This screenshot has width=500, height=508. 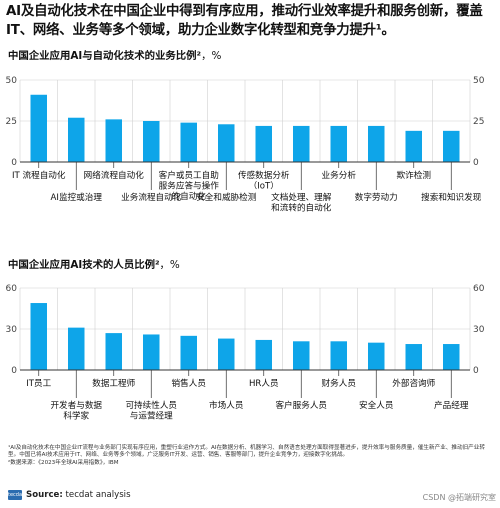 I want to click on biz-xlabel-0-line-0: IT 流程自动化, so click(x=39, y=175).